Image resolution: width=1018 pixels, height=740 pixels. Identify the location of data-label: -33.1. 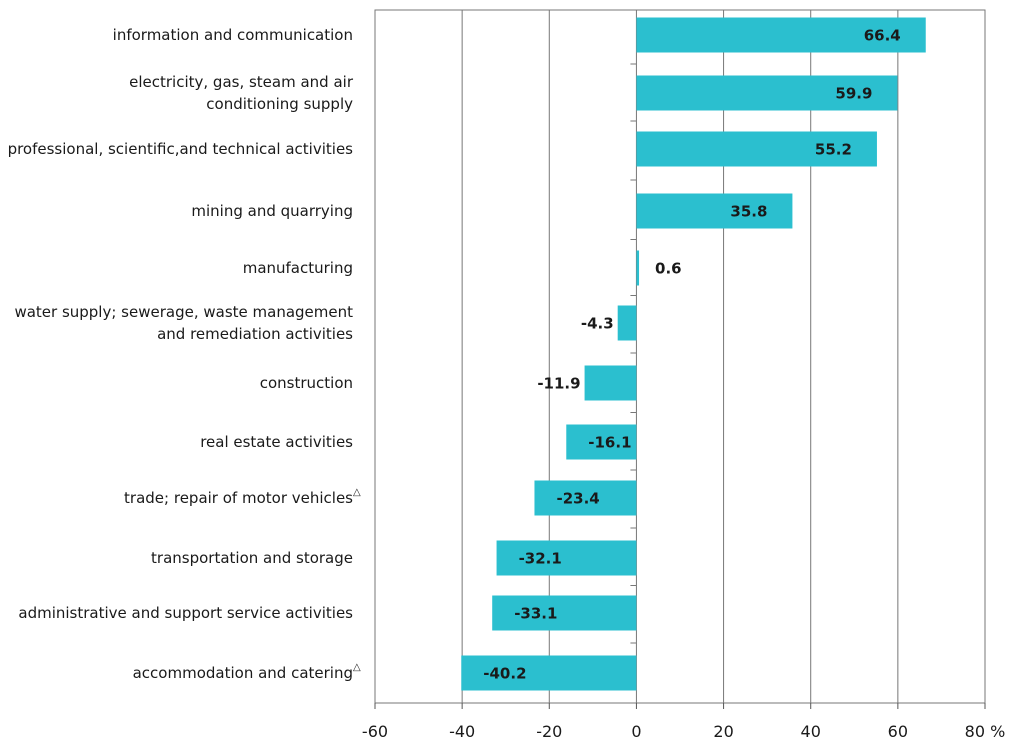
(535, 614).